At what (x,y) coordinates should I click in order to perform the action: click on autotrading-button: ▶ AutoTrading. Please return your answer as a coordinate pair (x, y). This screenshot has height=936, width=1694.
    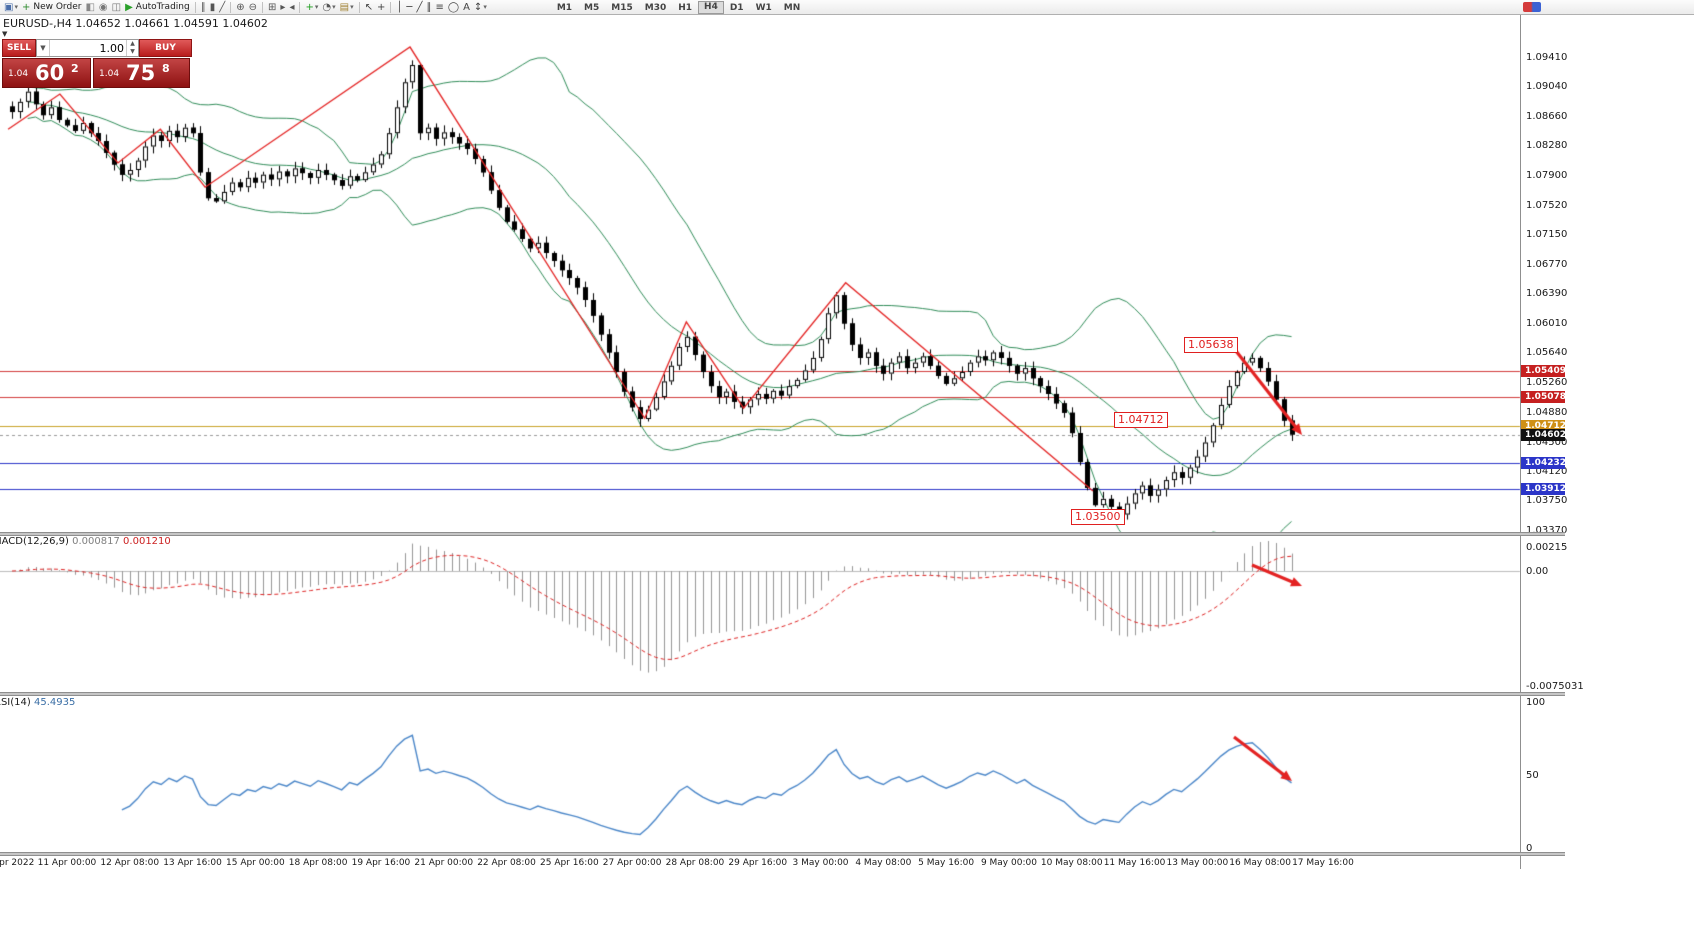
    Looking at the image, I should click on (157, 7).